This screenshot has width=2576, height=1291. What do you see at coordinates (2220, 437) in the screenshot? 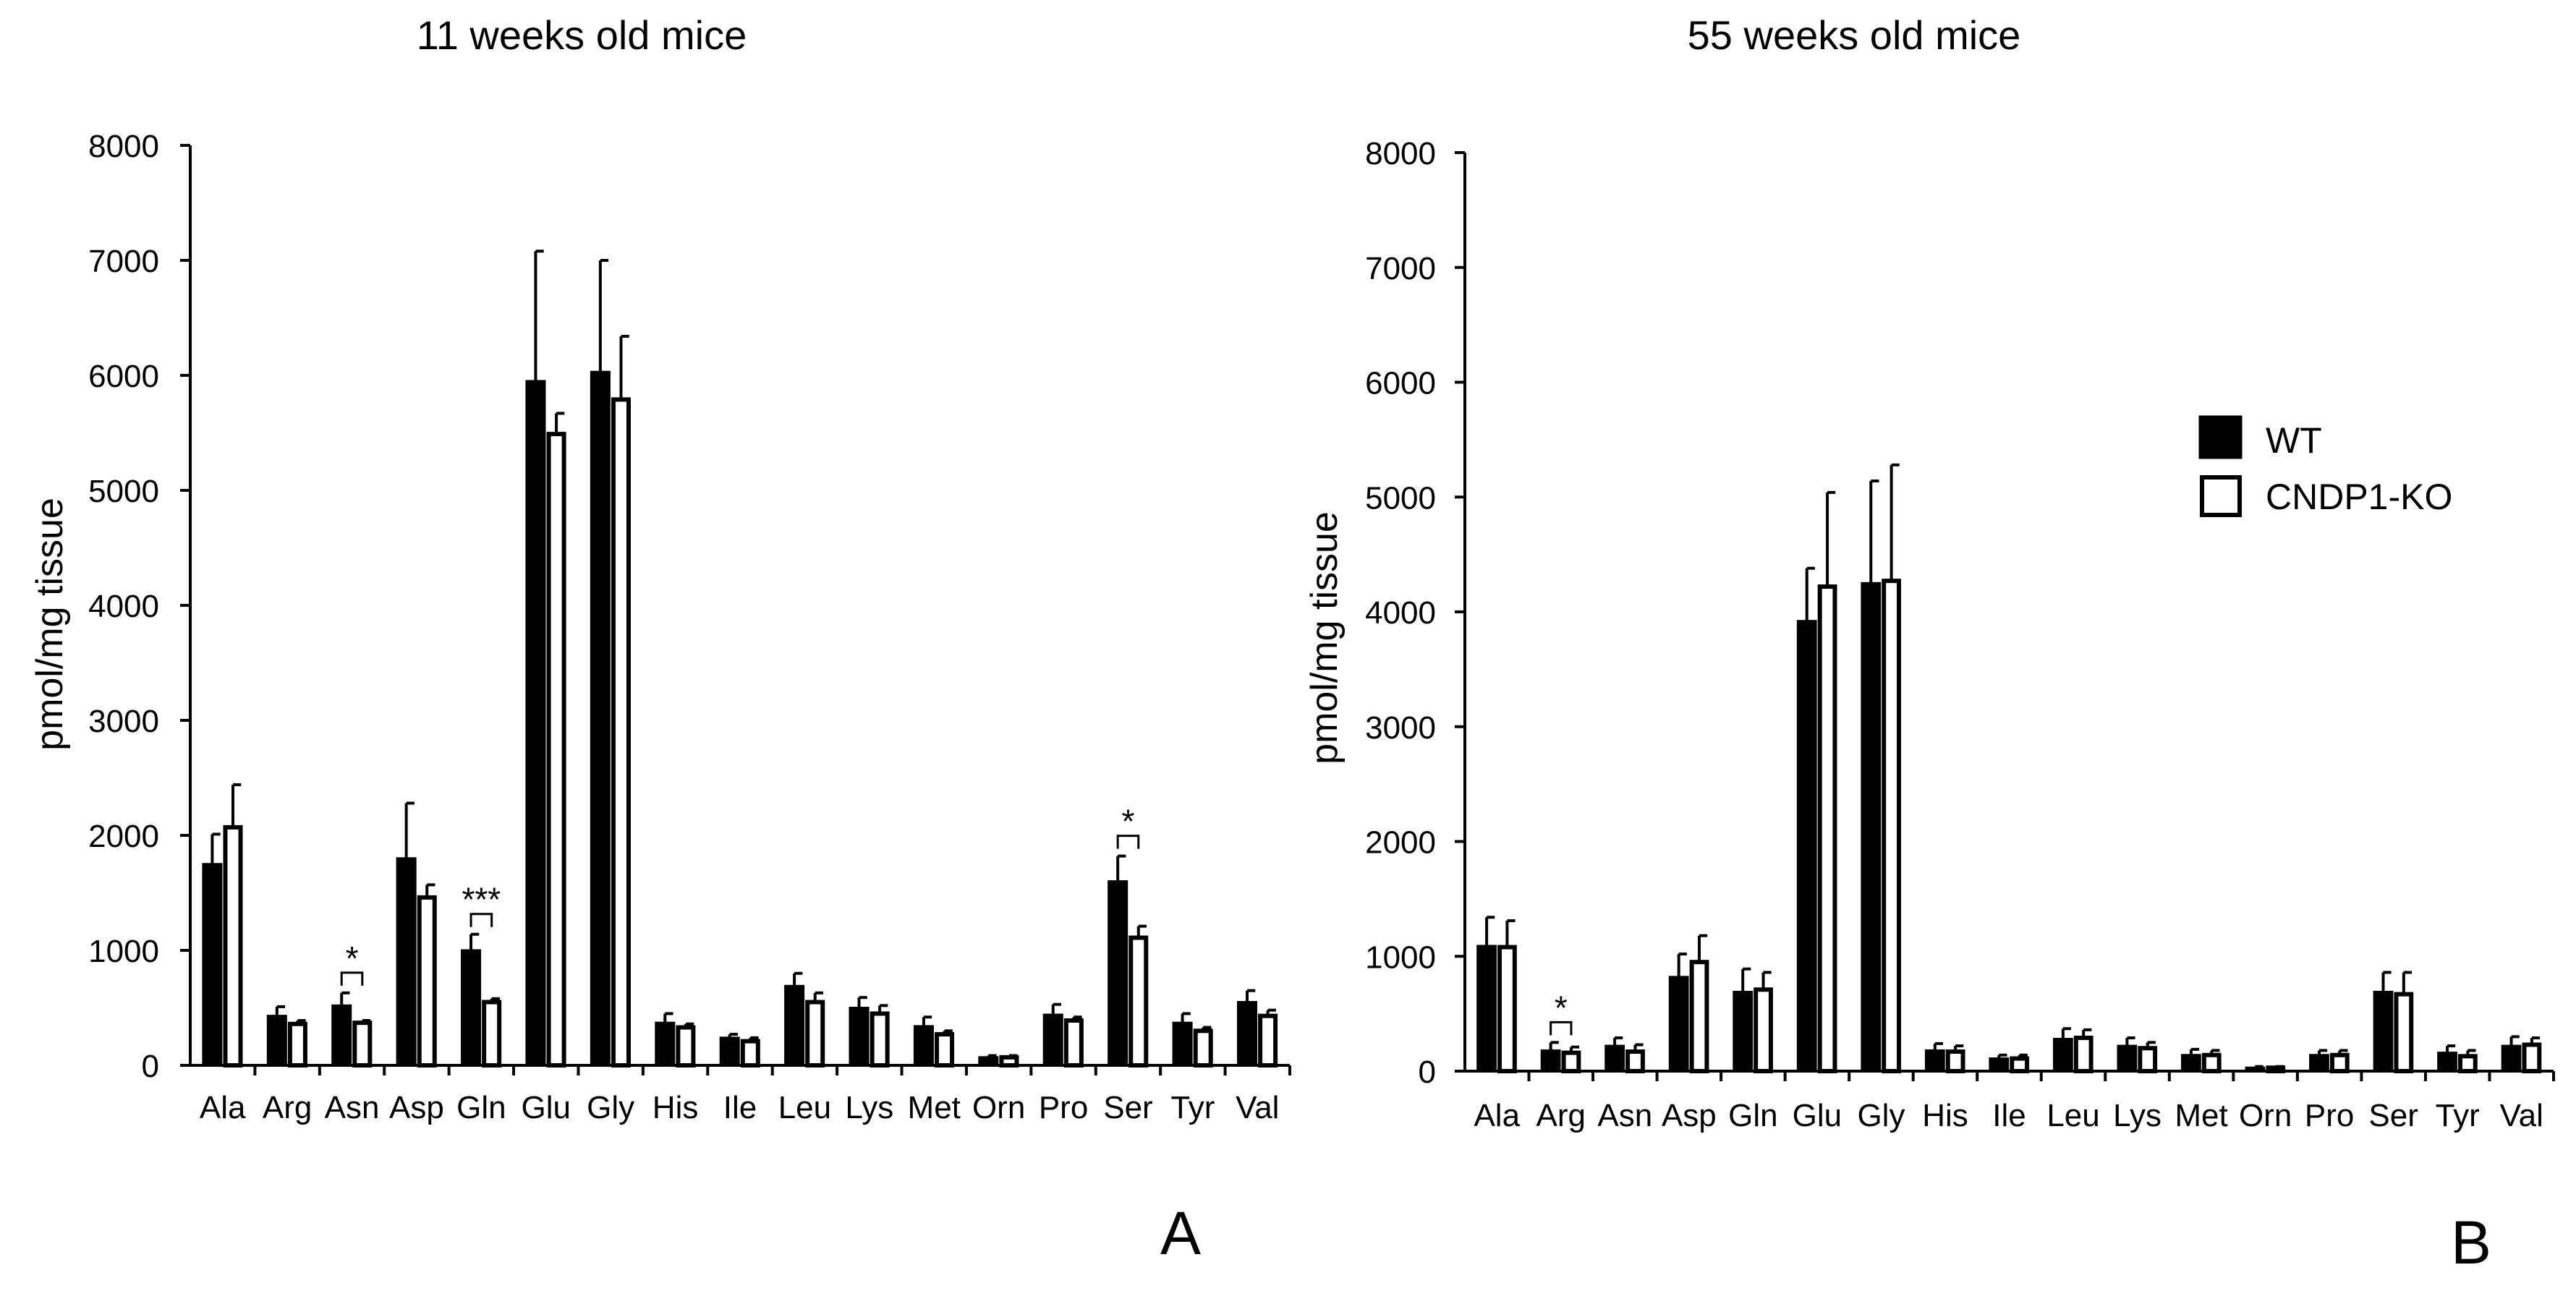
I see `legend-swatch-wt` at bounding box center [2220, 437].